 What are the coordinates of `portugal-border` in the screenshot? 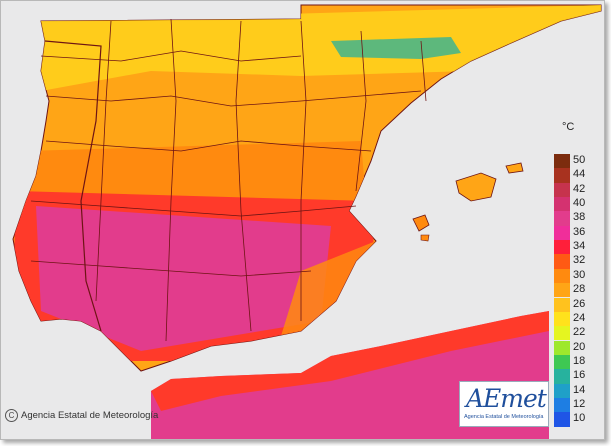 It's located at (73, 186).